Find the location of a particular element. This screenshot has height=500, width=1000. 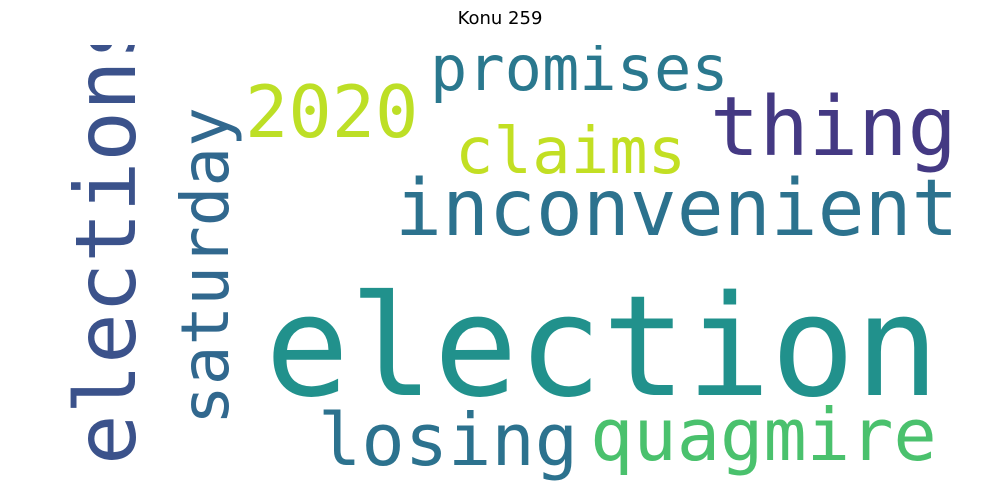

word-thing: thing is located at coordinates (833, 127).